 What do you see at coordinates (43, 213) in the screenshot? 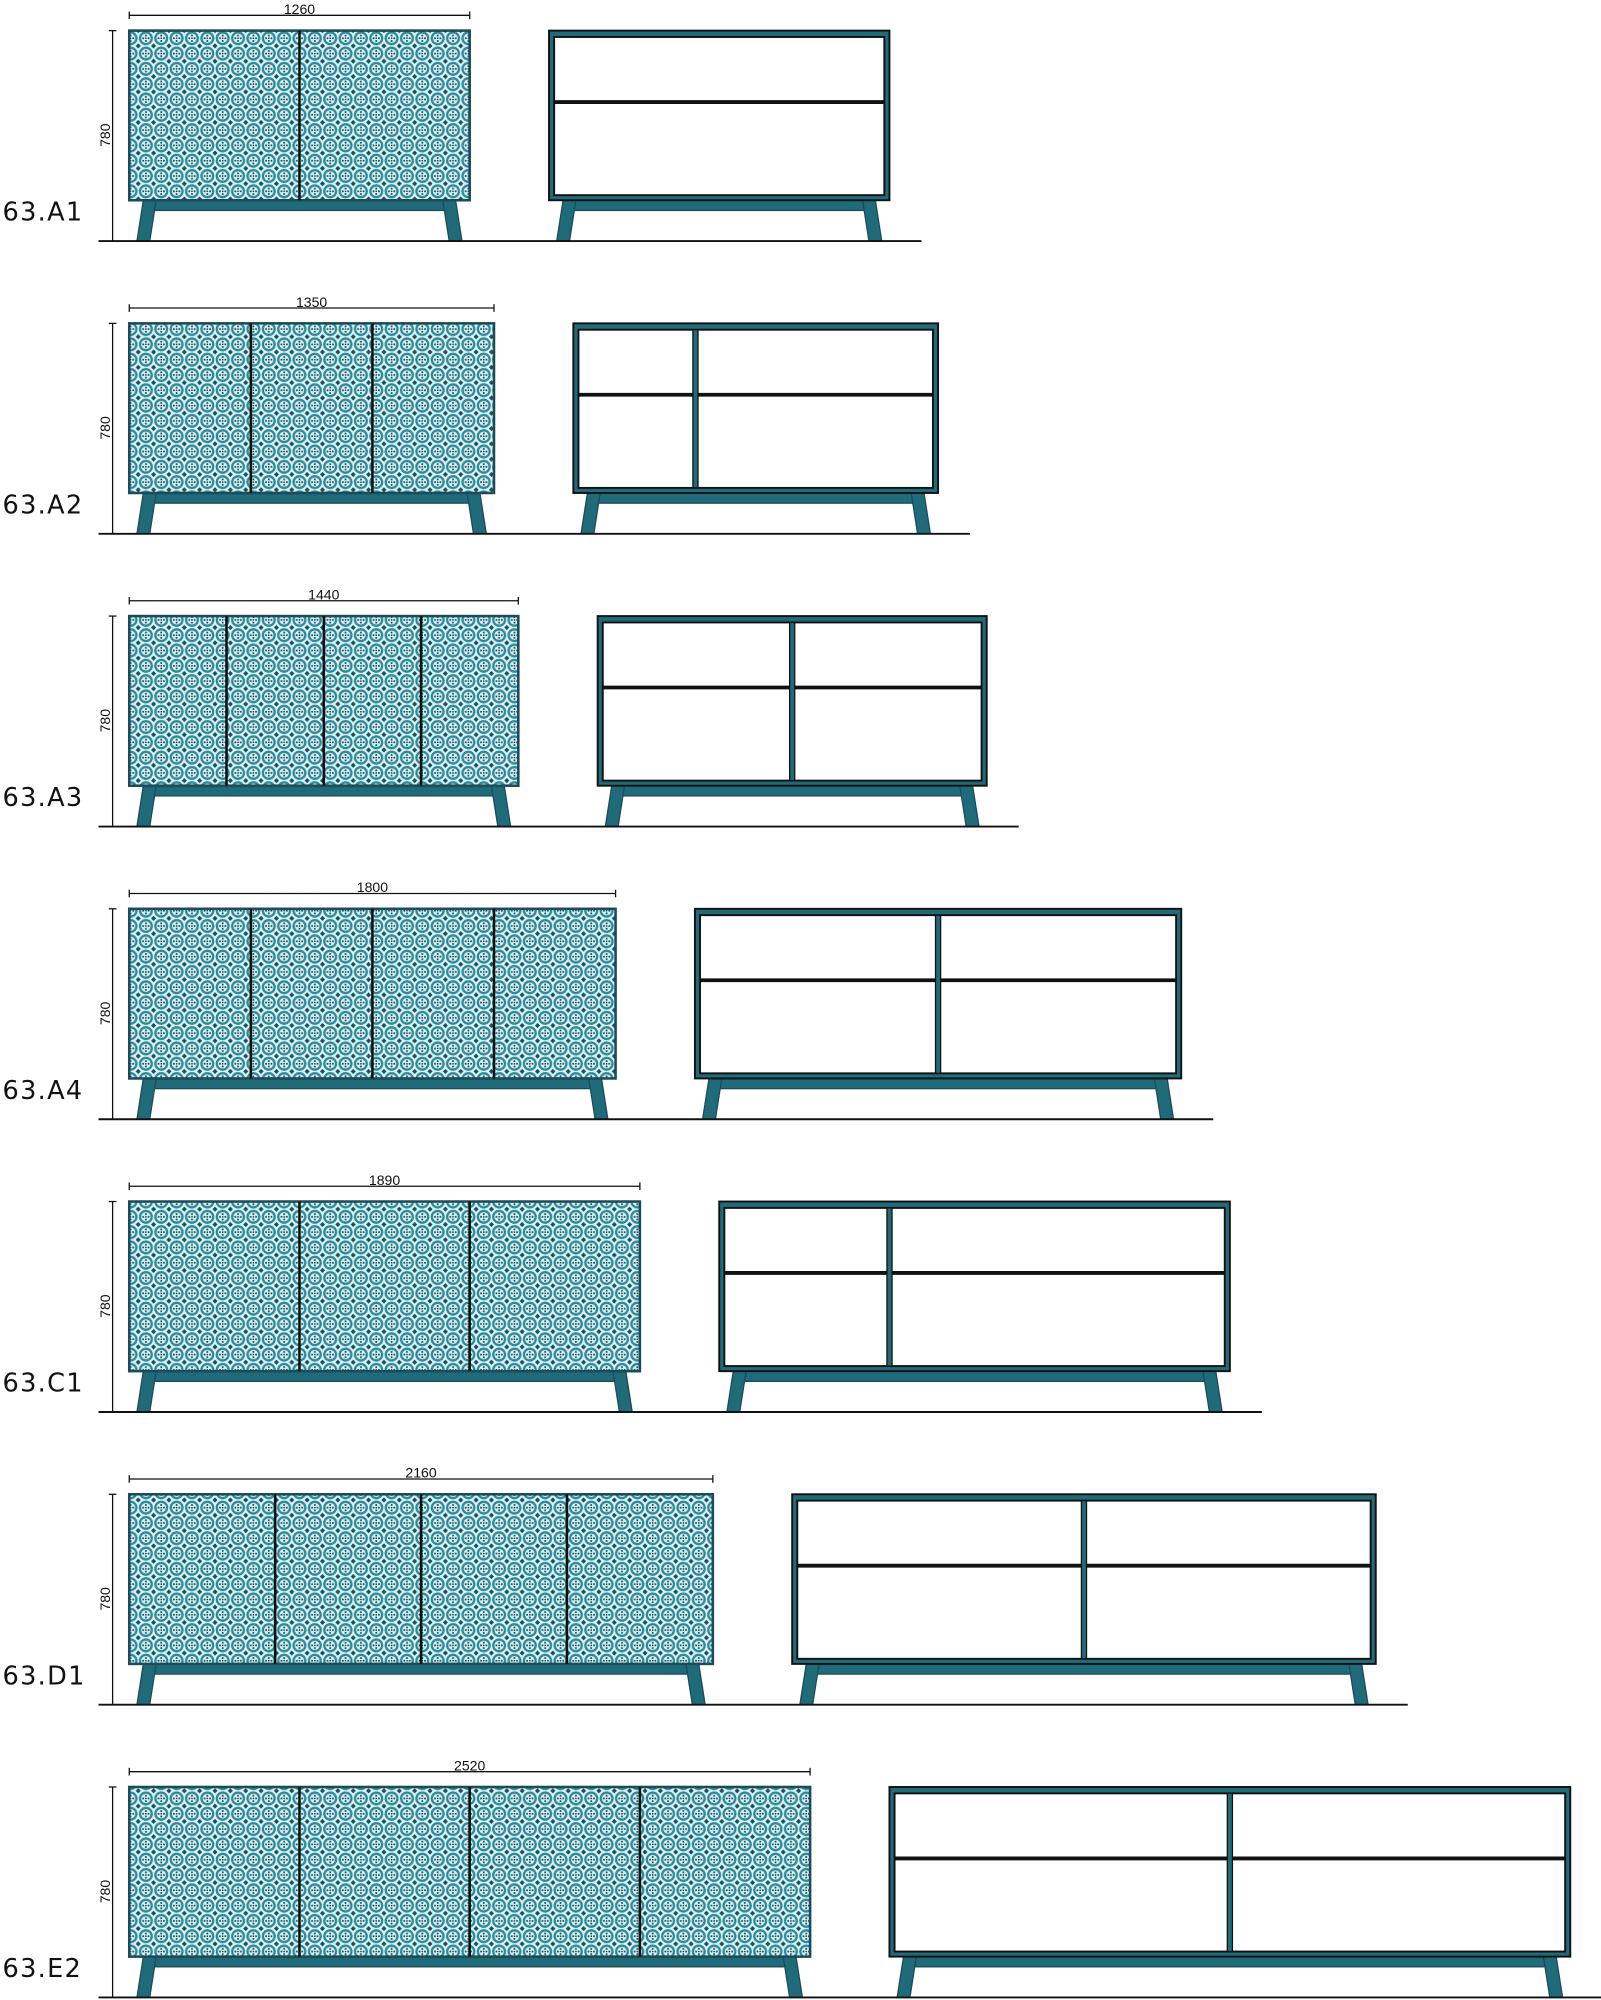
I see `model-code: 63.A1` at bounding box center [43, 213].